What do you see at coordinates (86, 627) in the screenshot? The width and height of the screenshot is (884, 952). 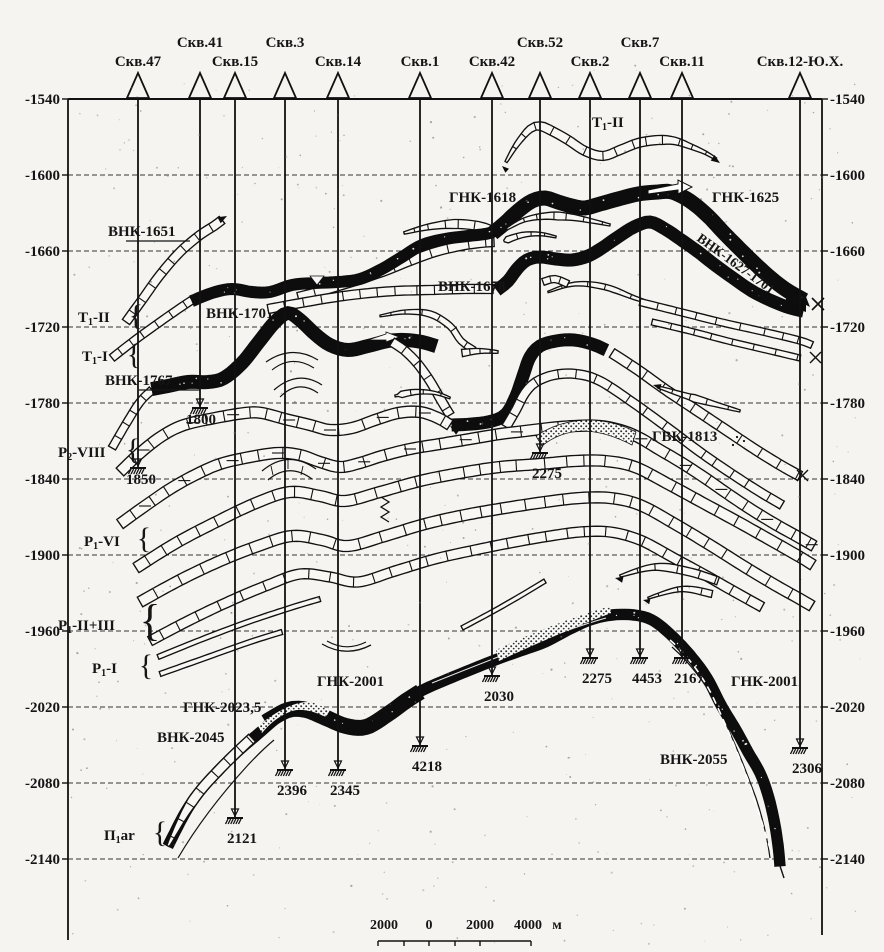 I see `svg-text: Р1-II+III` at bounding box center [86, 627].